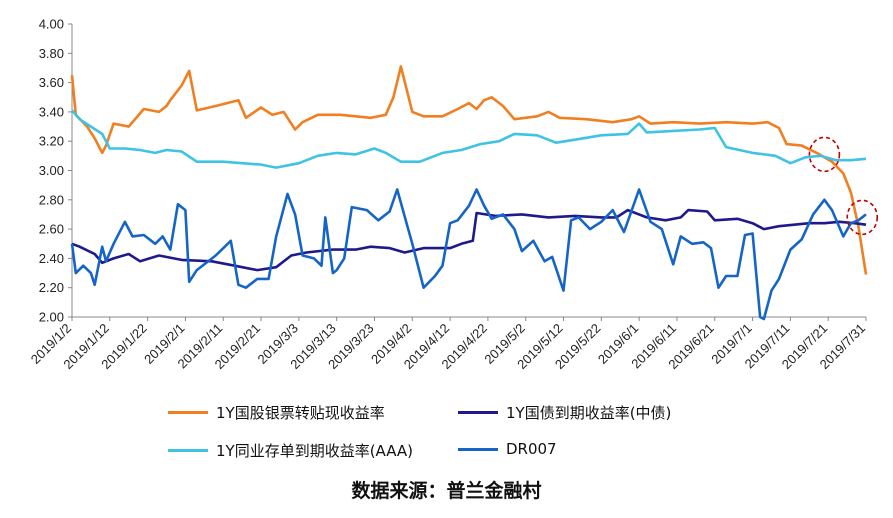  What do you see at coordinates (51, 141) in the screenshot?
I see `y-tick-label: 3.20` at bounding box center [51, 141].